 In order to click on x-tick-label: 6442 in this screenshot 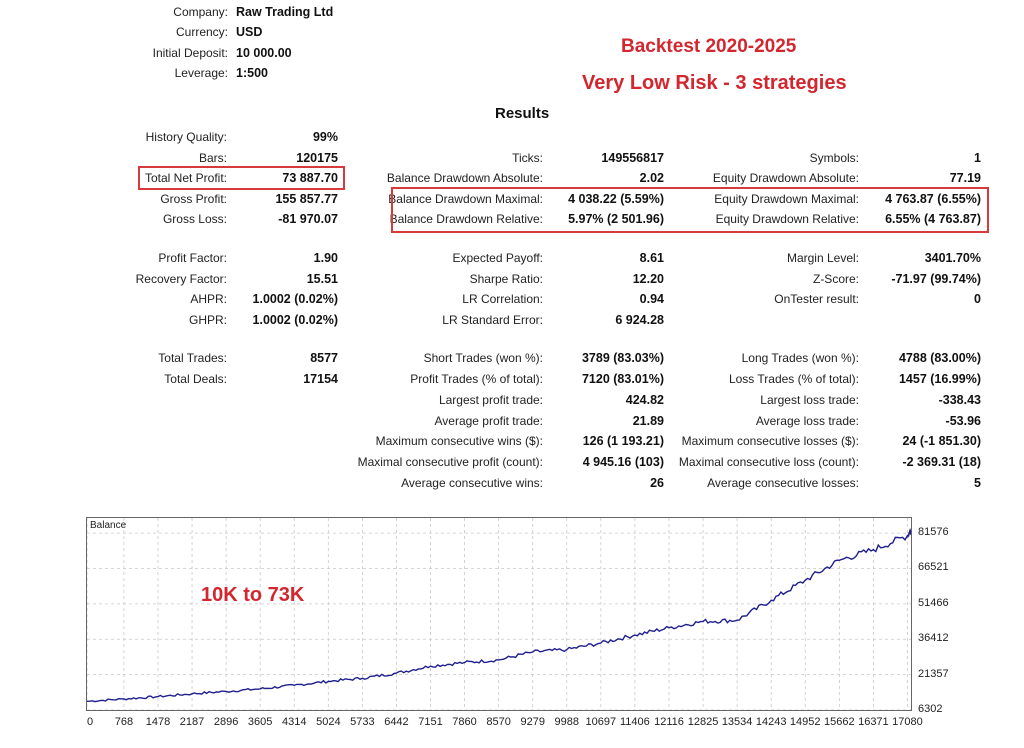, I will do `click(396, 722)`.